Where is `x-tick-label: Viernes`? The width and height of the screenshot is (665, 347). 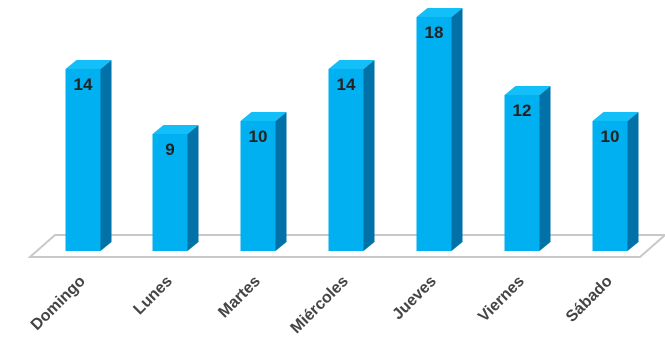
x-tick-label: Viernes is located at coordinates (501, 299).